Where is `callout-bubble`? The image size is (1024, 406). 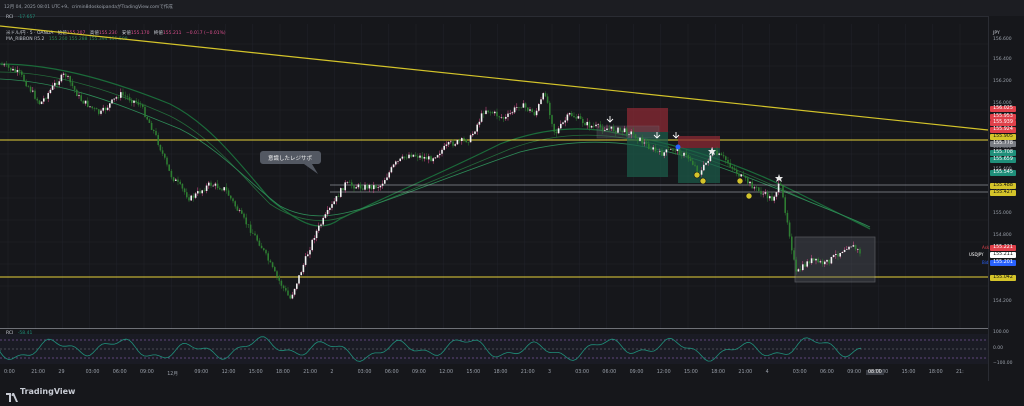 callout-bubble is located at coordinates (290, 162).